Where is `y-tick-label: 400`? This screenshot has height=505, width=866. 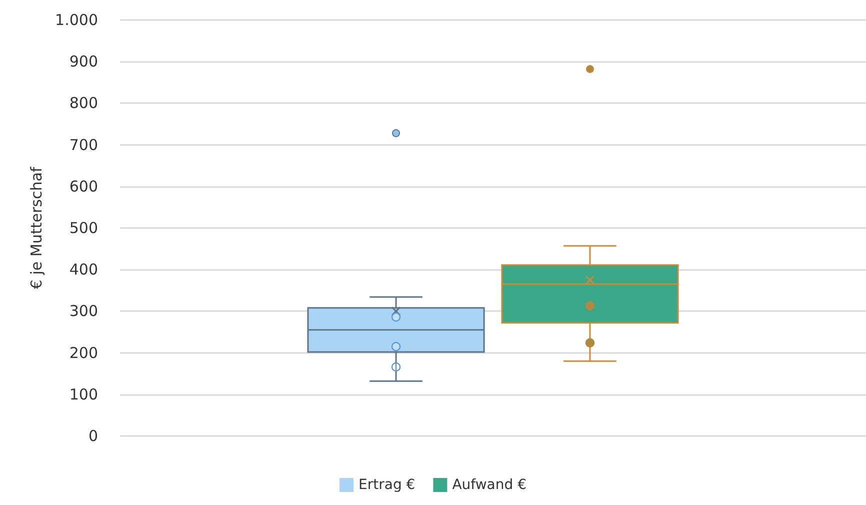
y-tick-label: 400 is located at coordinates (83, 269).